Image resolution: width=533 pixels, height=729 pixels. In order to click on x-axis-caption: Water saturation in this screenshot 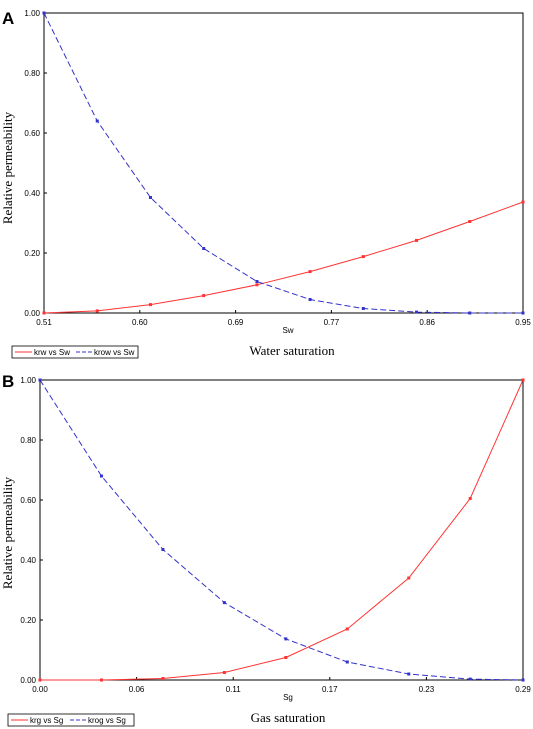, I will do `click(292, 350)`.